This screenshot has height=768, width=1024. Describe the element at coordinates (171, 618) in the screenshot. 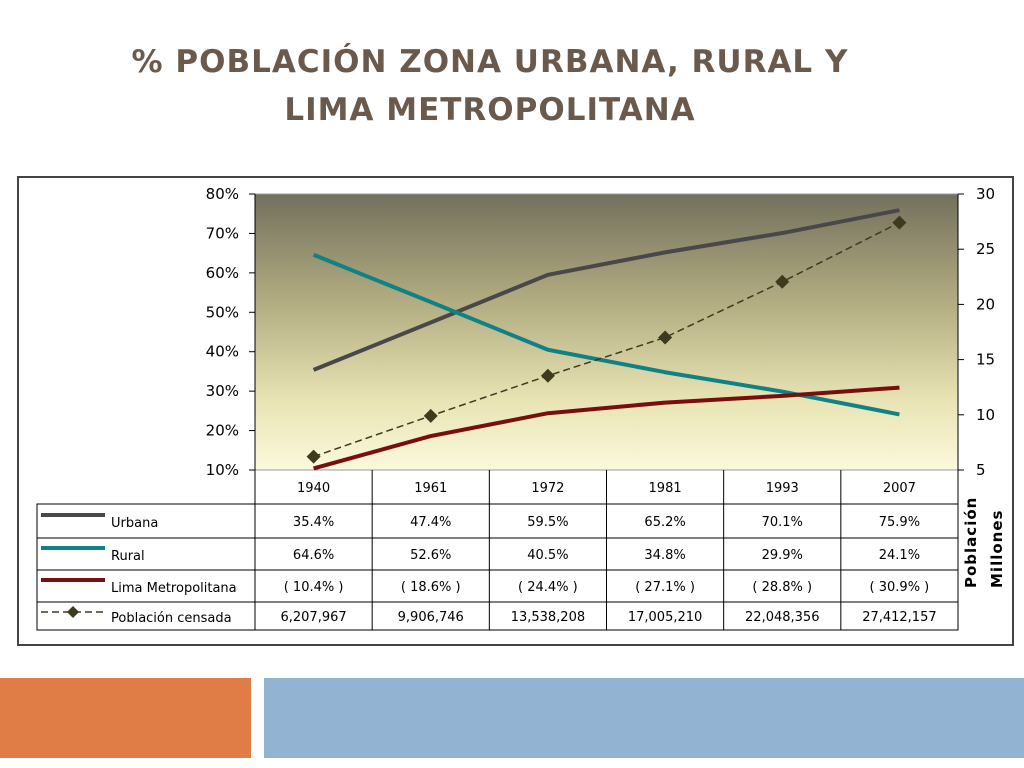

I see `legend-label: Población censada` at that location.